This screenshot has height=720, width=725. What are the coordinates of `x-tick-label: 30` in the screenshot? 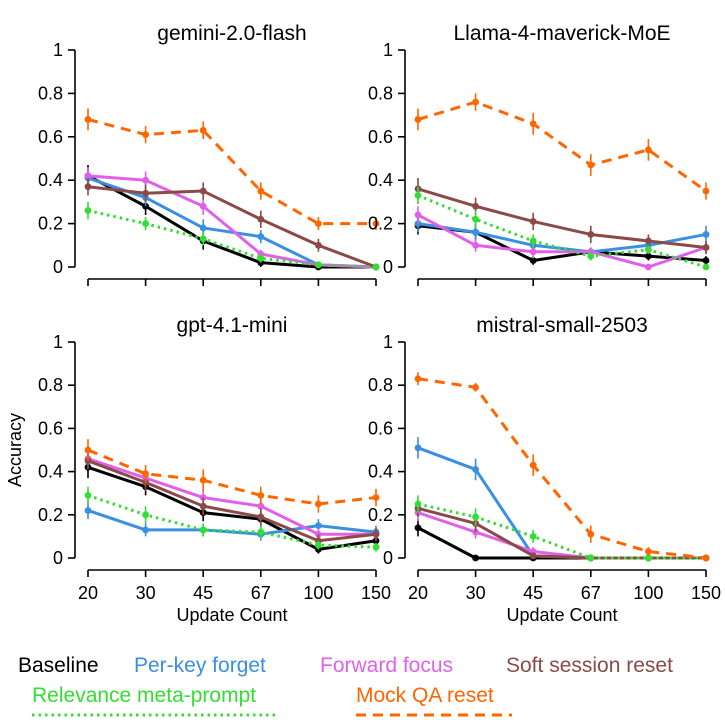 It's located at (476, 593).